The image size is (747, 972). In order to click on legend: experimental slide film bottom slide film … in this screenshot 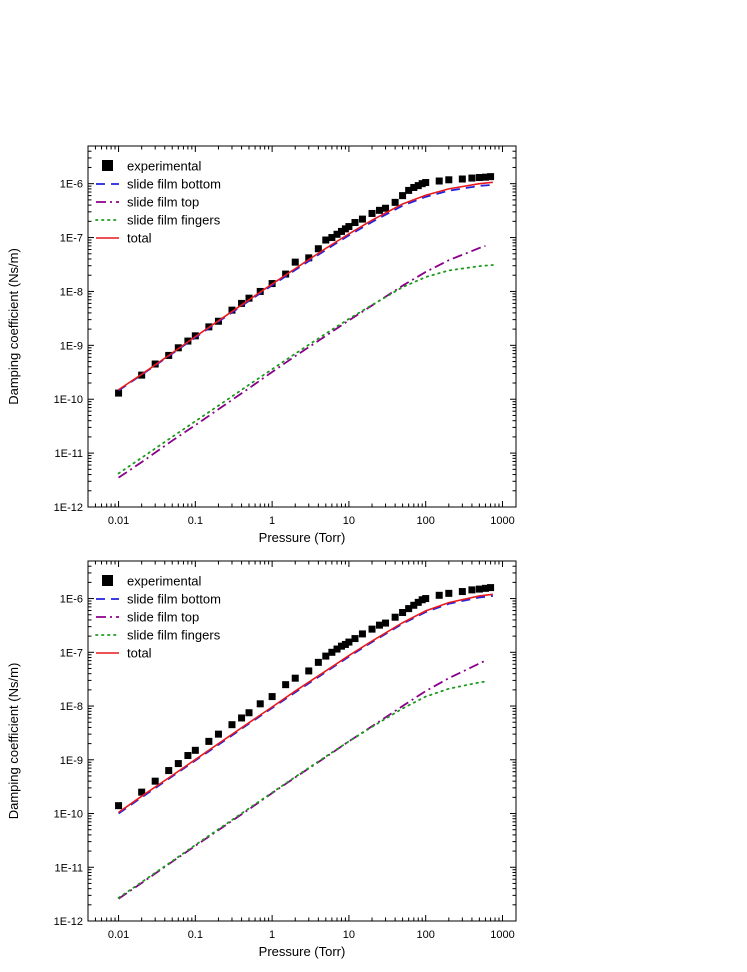, I will do `click(158, 617)`.